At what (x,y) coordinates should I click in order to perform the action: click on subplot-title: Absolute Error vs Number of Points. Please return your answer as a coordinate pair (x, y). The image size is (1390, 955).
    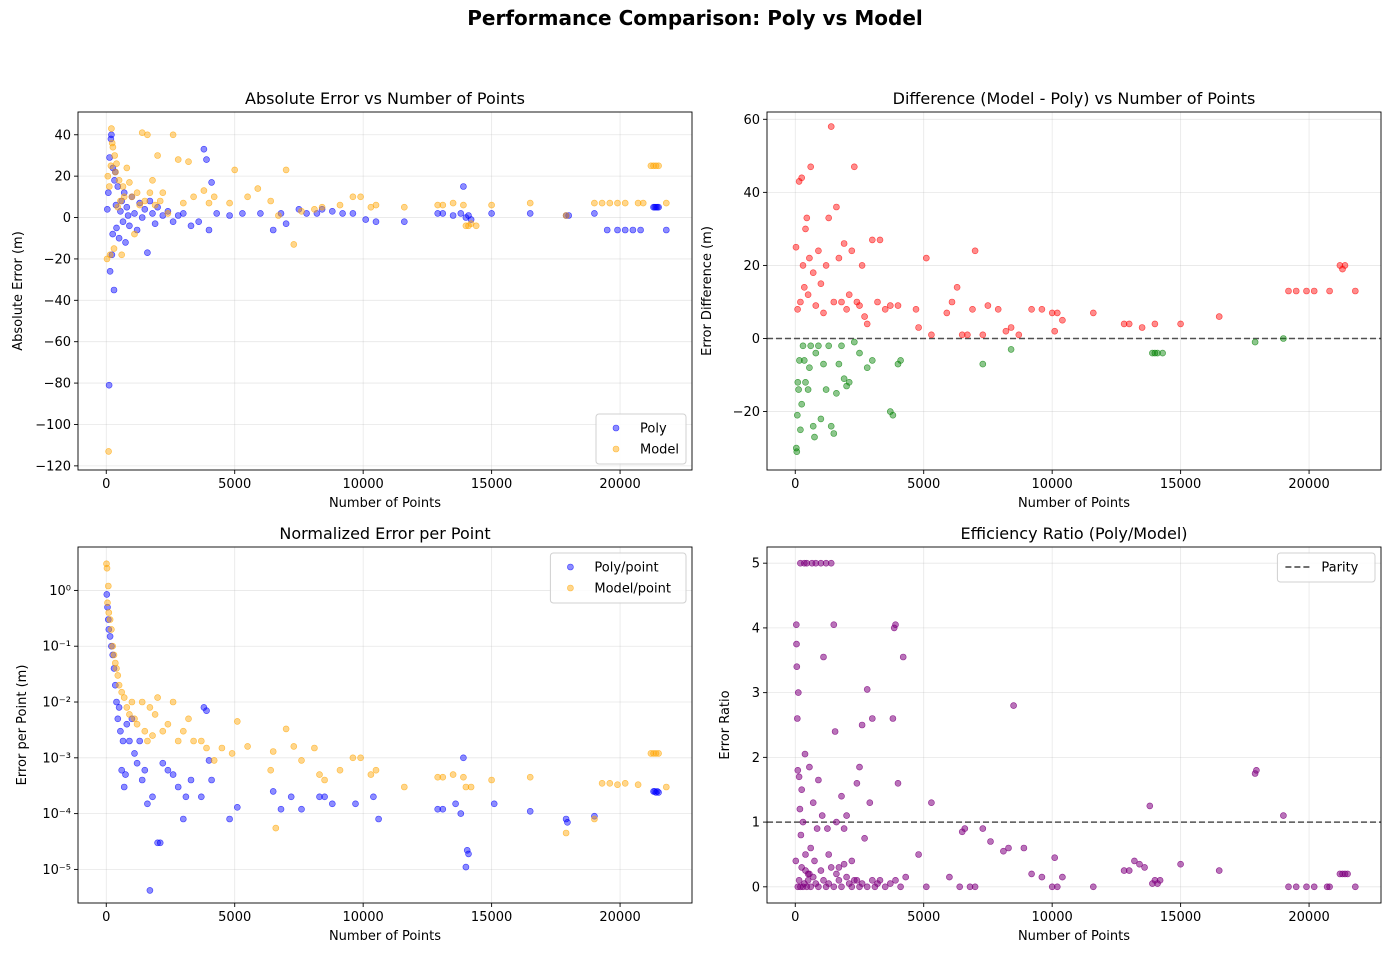
    Looking at the image, I should click on (385, 98).